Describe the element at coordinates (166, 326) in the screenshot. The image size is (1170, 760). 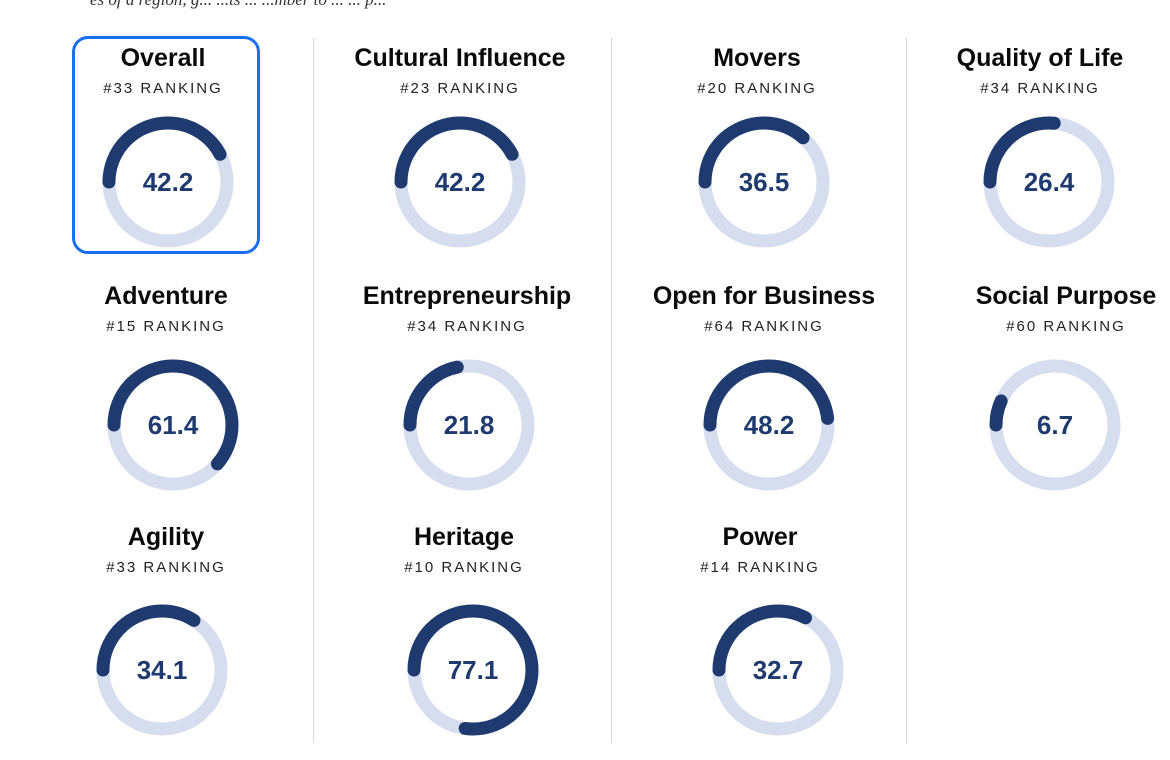
I see `metric-ranking: #15 RANKING` at that location.